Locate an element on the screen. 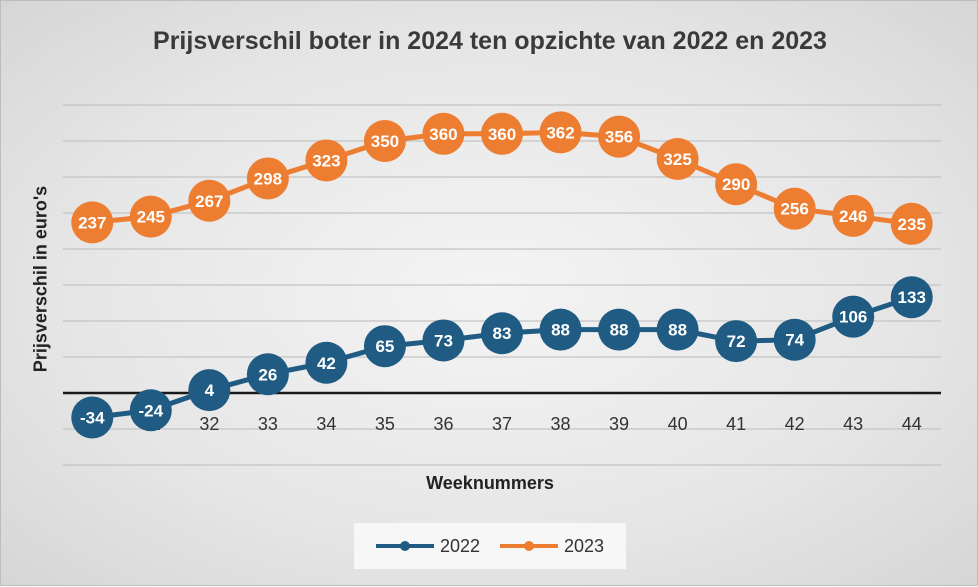 The height and width of the screenshot is (587, 978). data-label-2022: 26 is located at coordinates (267, 374).